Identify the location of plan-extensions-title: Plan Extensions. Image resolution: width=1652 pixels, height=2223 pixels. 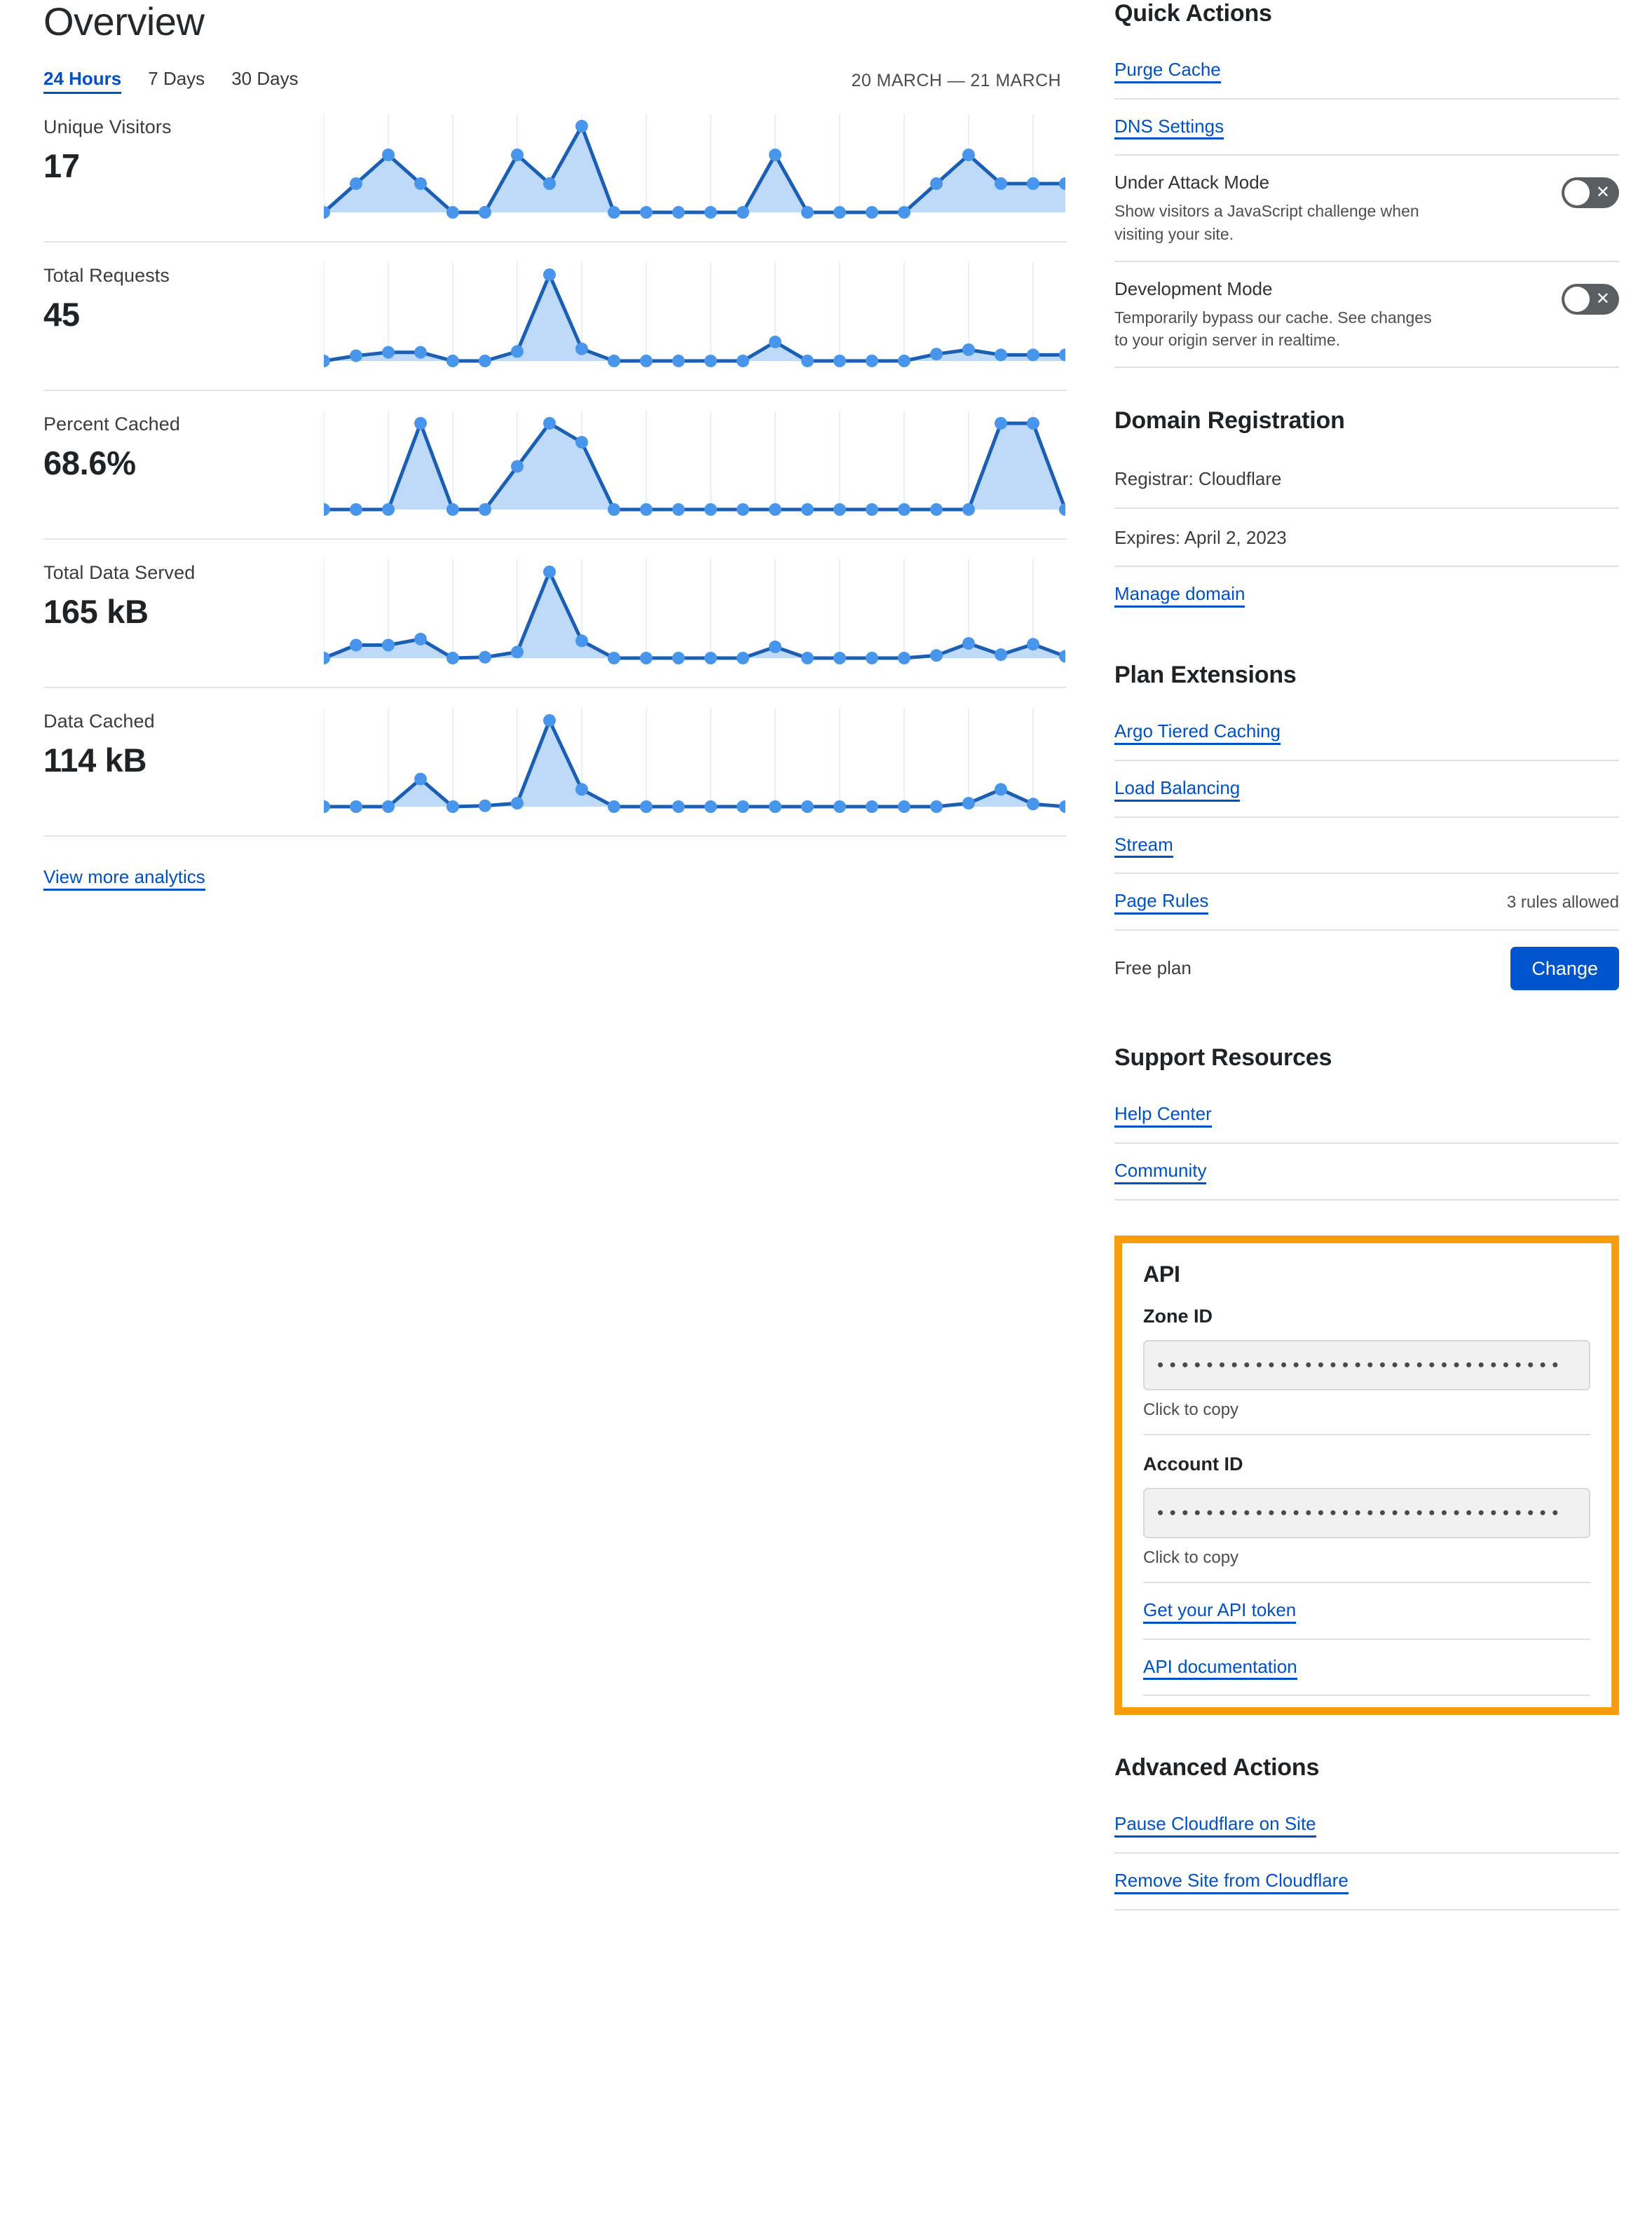
(1205, 675).